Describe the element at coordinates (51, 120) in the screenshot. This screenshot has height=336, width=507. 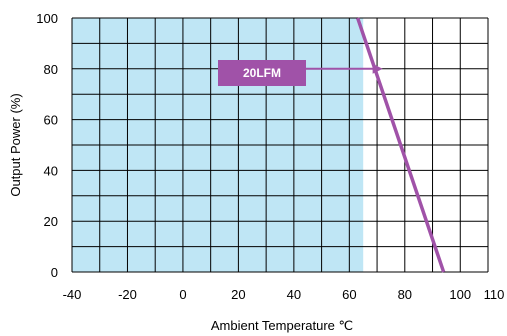
I see `y-tick-label: 60` at that location.